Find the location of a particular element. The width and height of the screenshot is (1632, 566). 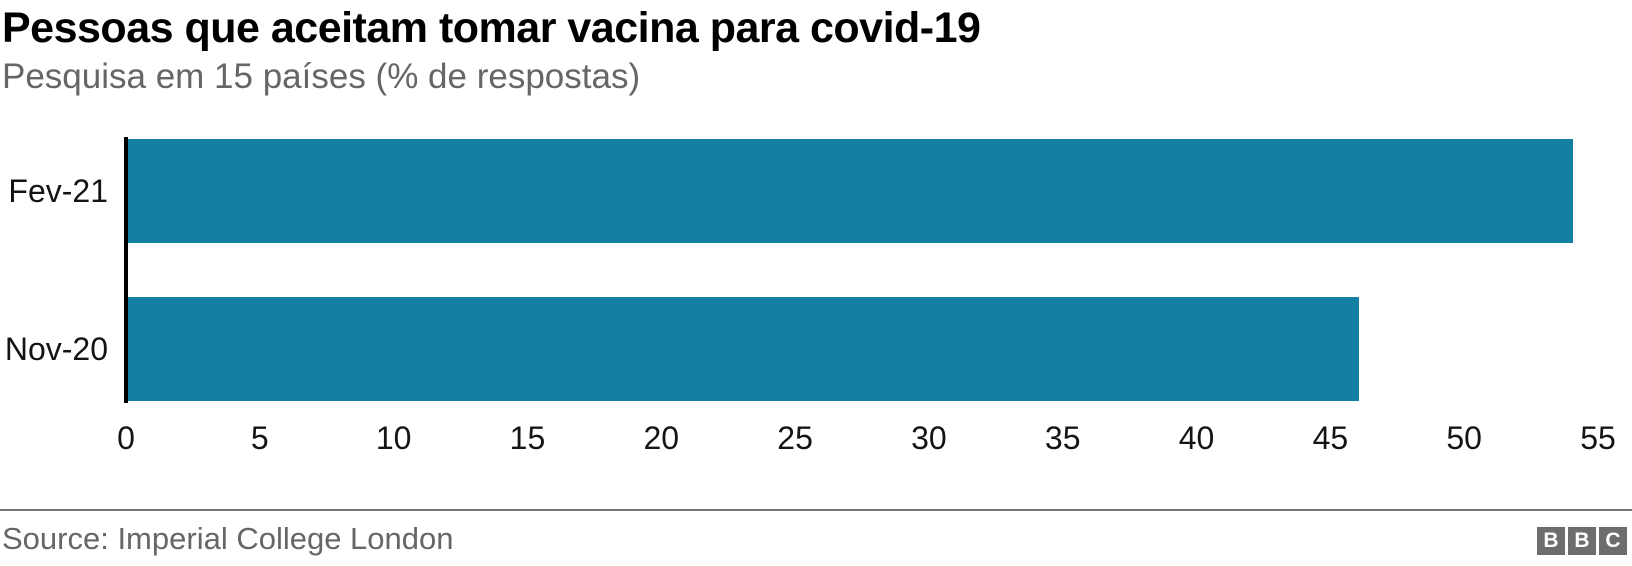

x-tick-15: 15 is located at coordinates (527, 438).